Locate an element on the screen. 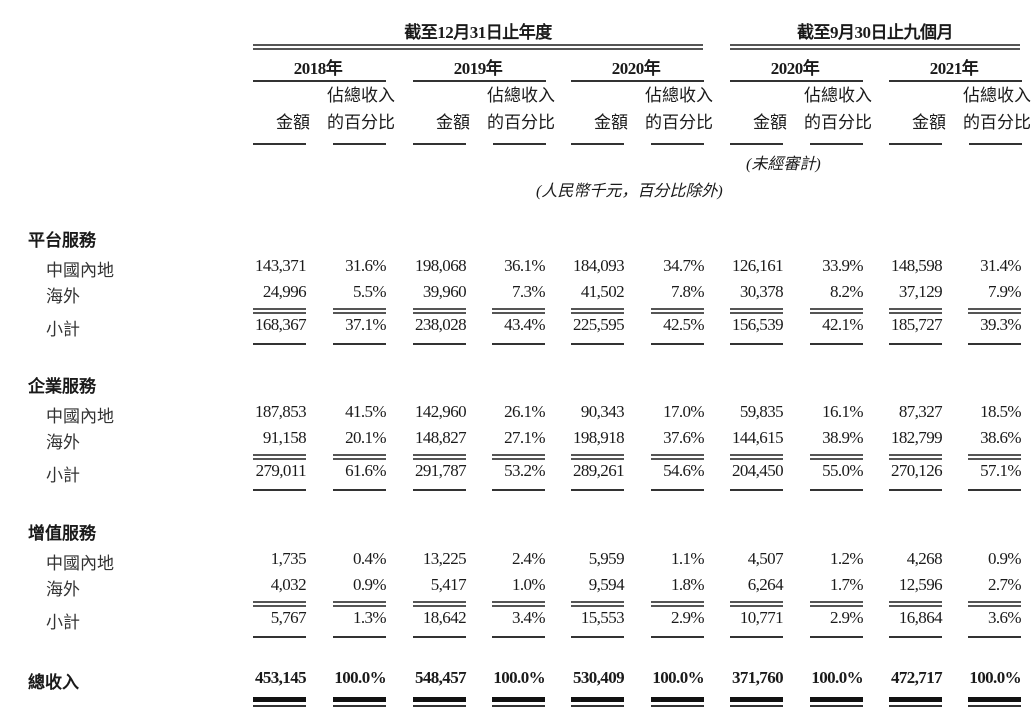 The width and height of the screenshot is (1034, 727). percent-cell: 8.2% is located at coordinates (846, 291).